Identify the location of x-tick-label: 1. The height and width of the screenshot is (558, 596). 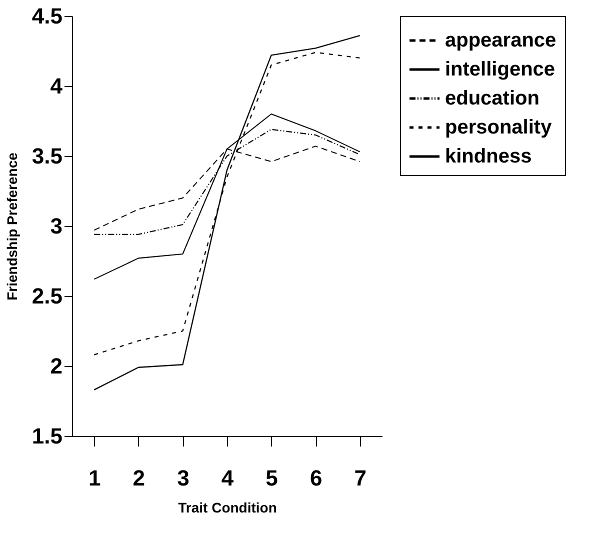
(94, 478).